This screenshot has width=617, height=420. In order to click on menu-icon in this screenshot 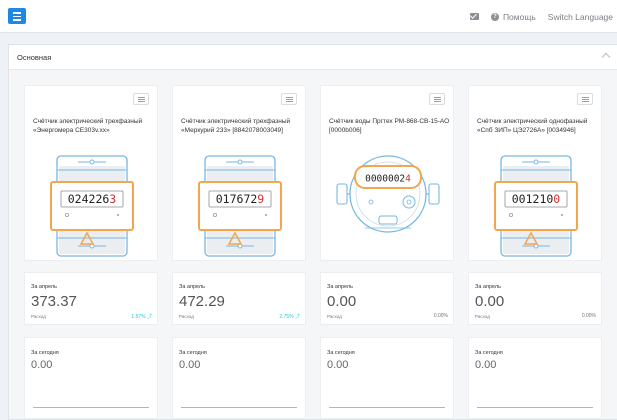, I will do `click(17, 16)`.